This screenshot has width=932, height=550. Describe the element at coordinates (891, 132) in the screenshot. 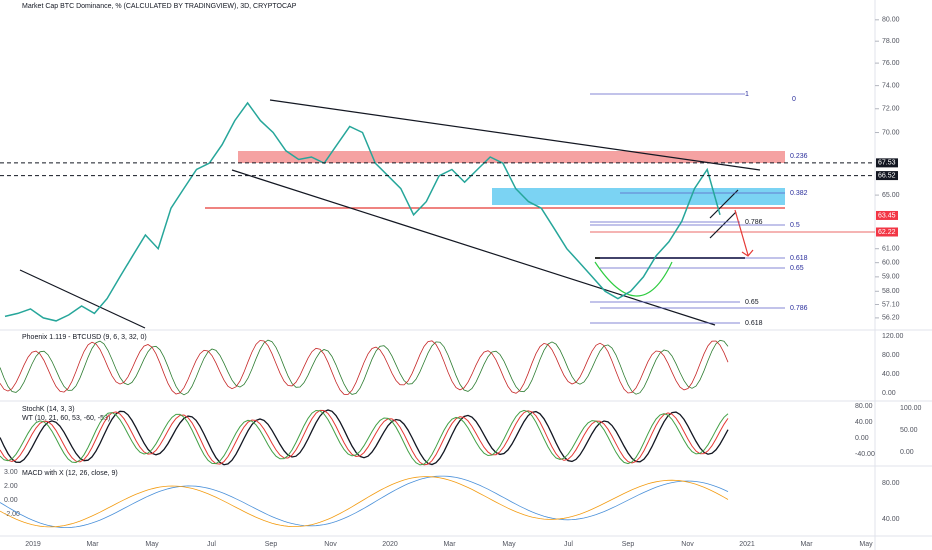

I see `y-tick-label: 70.00` at that location.